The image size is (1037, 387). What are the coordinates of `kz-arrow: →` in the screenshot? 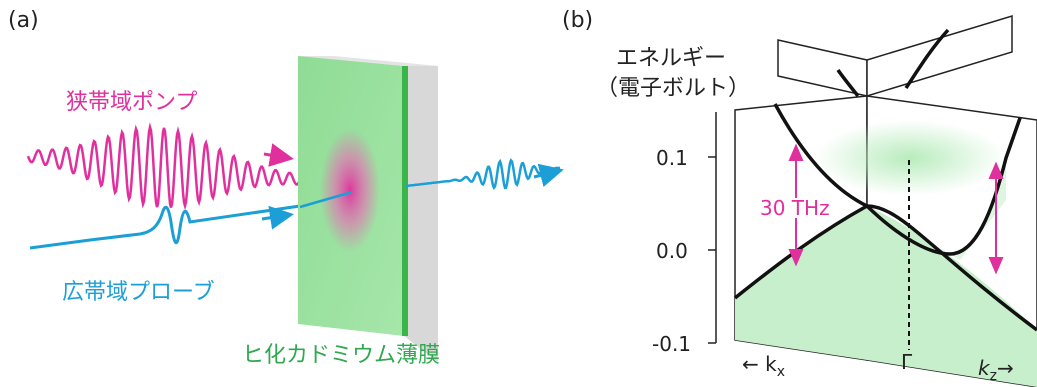 It's located at (1005, 368).